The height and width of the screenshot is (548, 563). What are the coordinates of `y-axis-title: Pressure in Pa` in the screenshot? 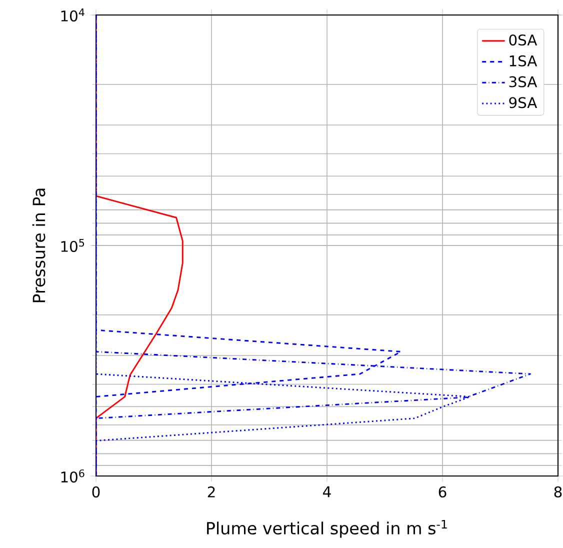 It's located at (39, 245).